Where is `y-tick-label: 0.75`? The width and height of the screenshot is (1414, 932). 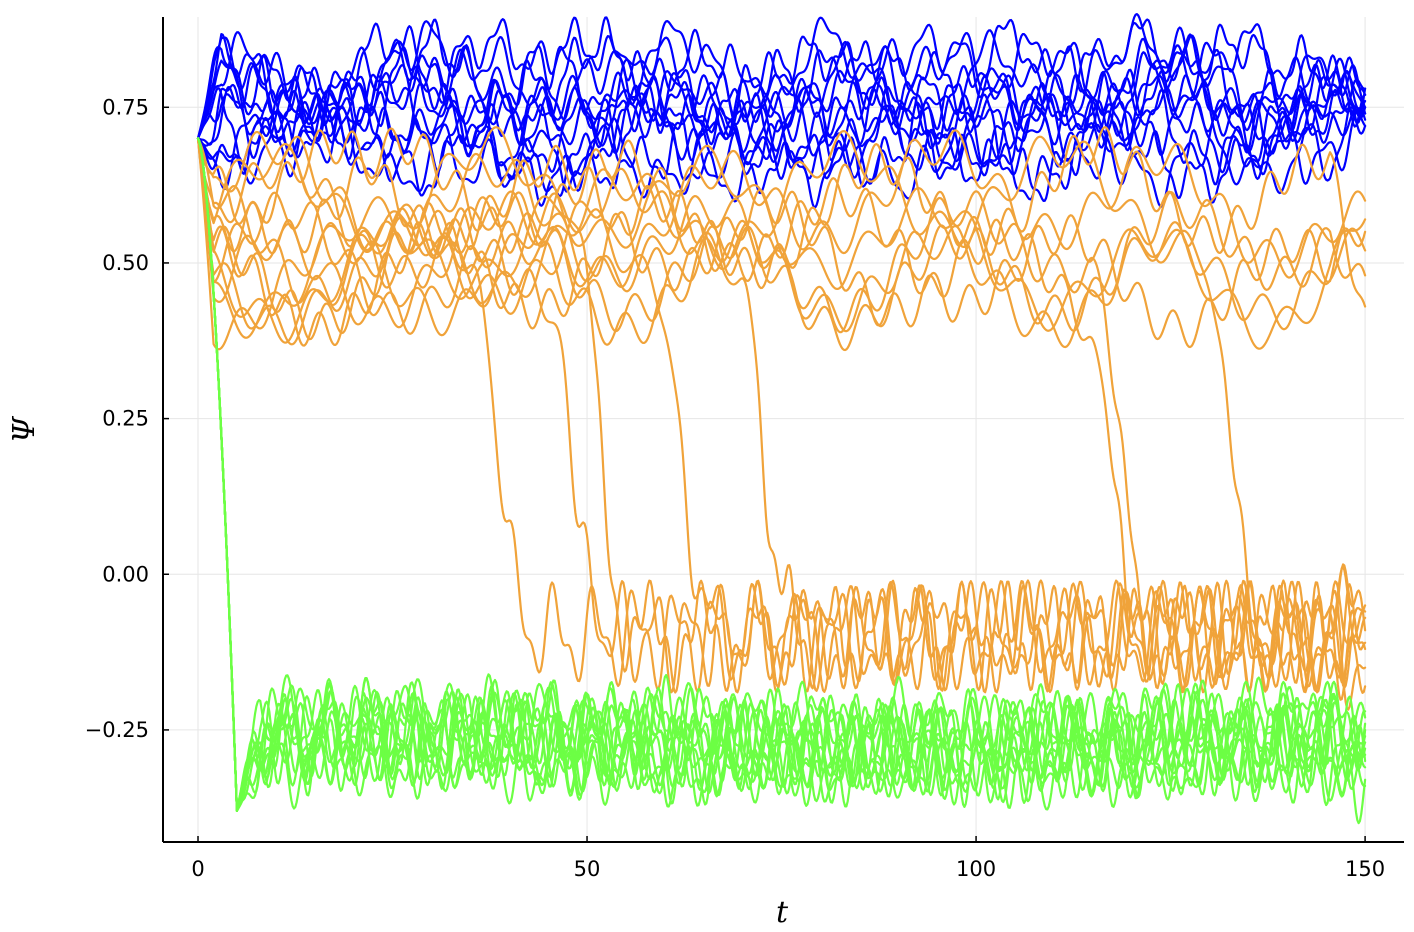 y-tick-label: 0.75 is located at coordinates (125, 107).